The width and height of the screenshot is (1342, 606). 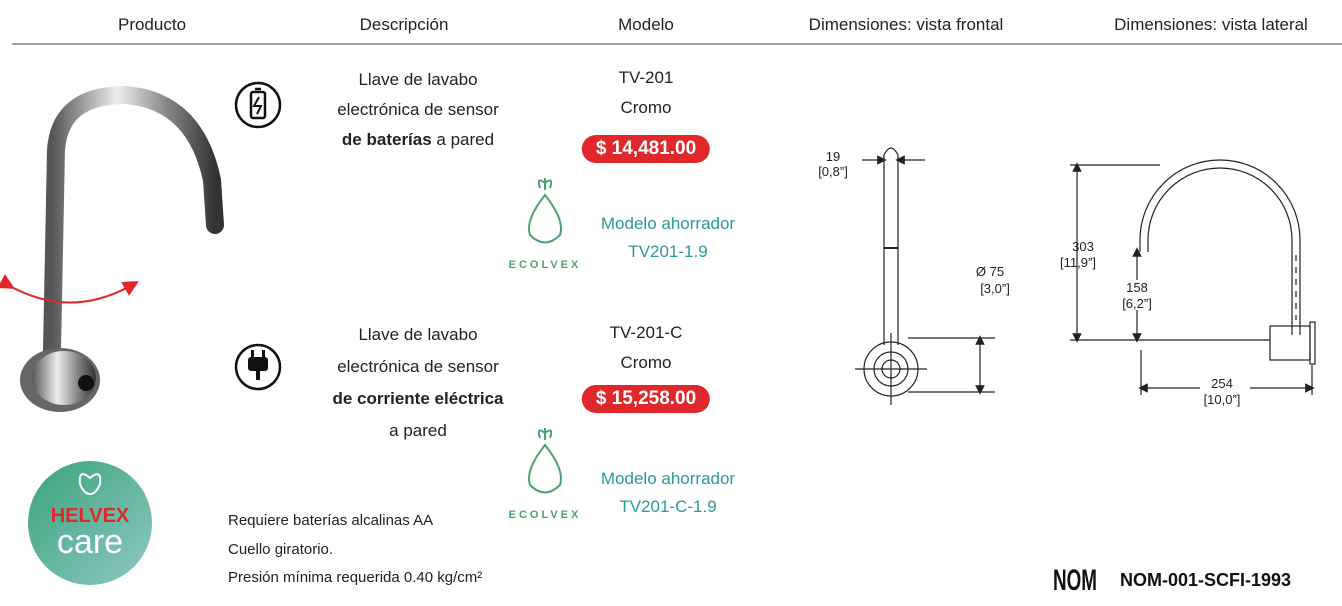 What do you see at coordinates (1222, 383) in the screenshot?
I see `dim-label: 254` at bounding box center [1222, 383].